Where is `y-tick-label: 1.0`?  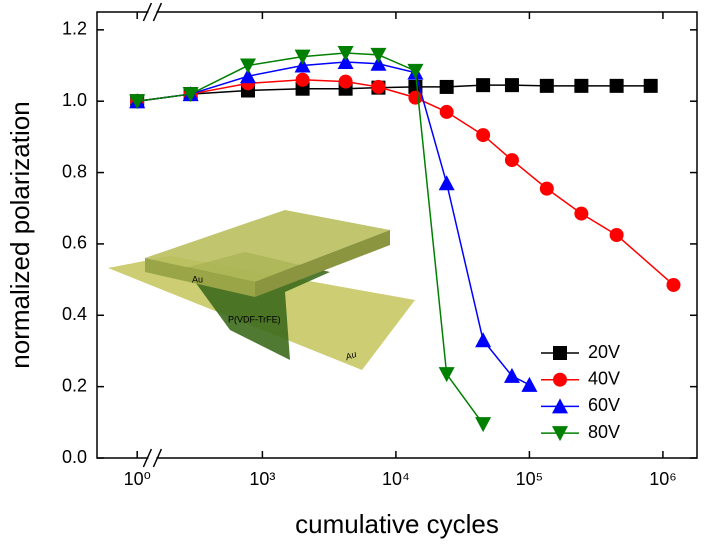
y-tick-label: 1.0 is located at coordinates (74, 100).